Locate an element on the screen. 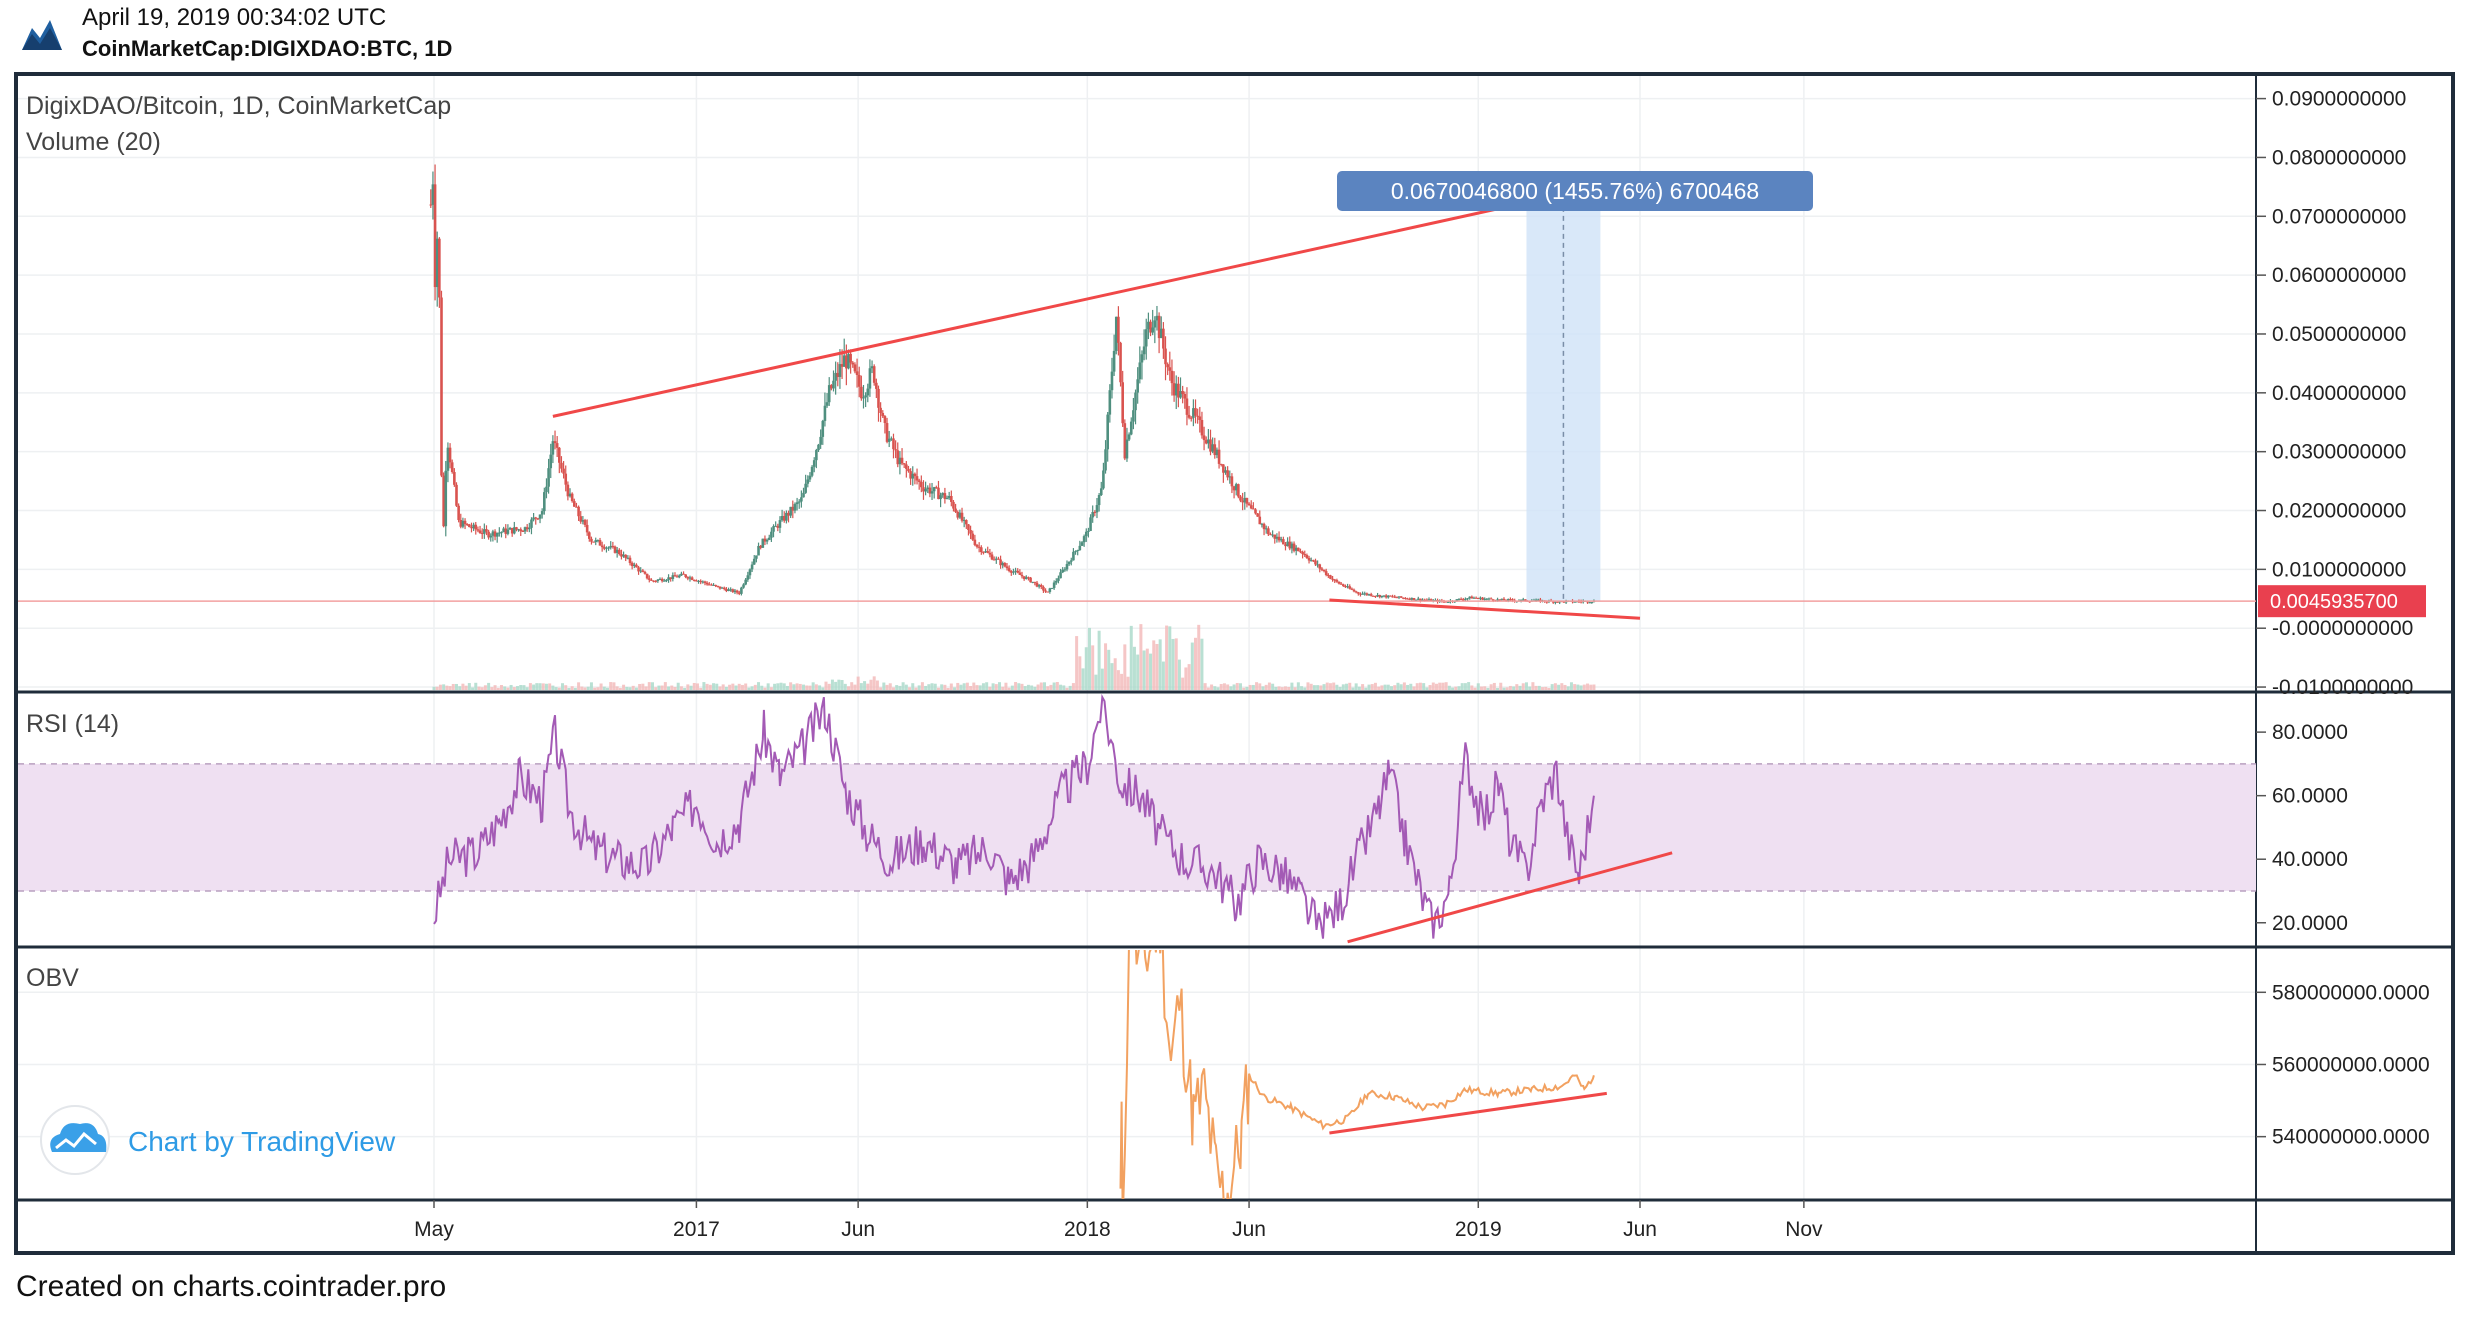  obv-axis-label-1: 560000000.0000 is located at coordinates (2351, 1064).